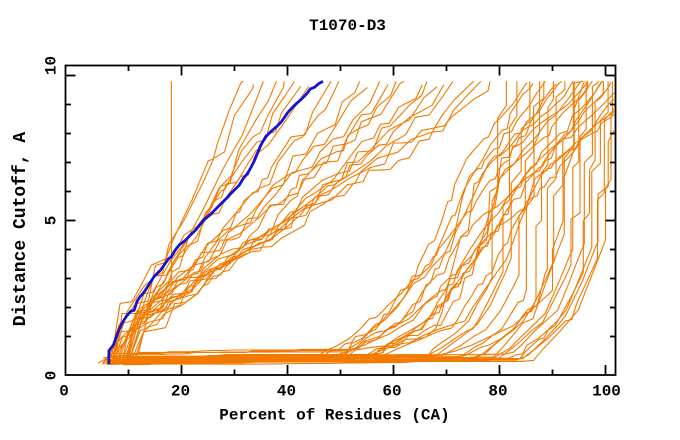  What do you see at coordinates (51, 65) in the screenshot?
I see `svg-text: 10` at bounding box center [51, 65].